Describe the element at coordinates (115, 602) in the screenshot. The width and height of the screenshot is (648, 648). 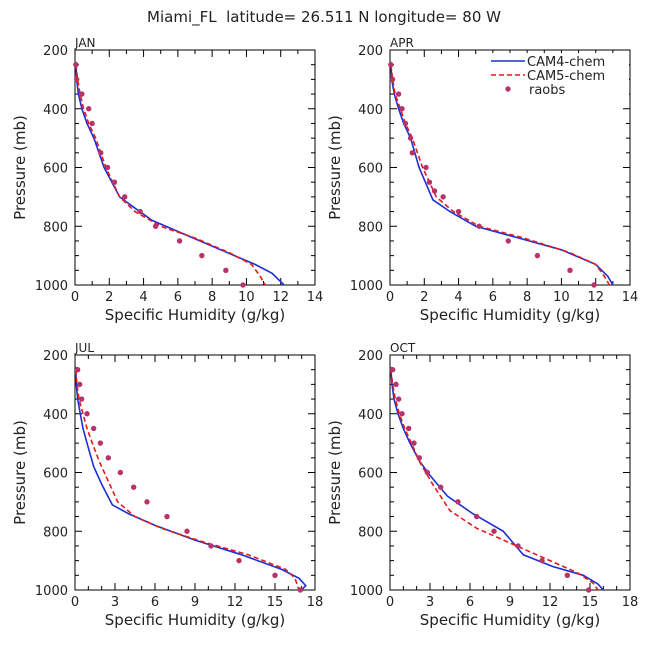
I see `x-tick-label: 3` at that location.